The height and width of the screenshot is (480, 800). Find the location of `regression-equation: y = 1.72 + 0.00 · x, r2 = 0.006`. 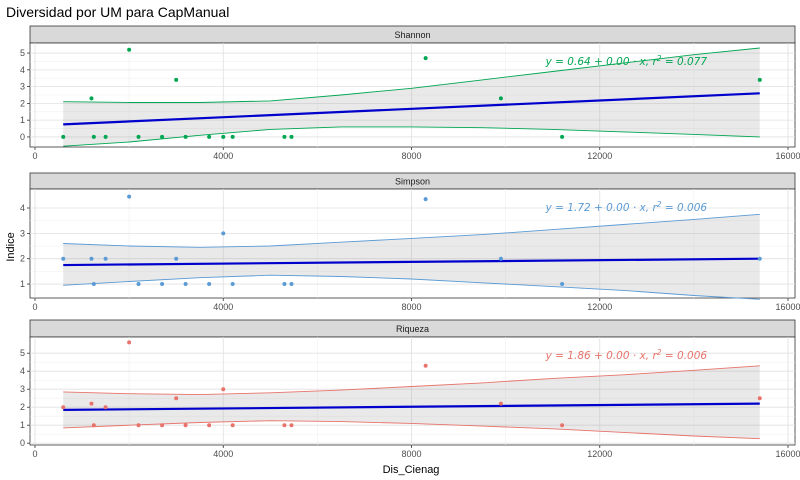

regression-equation: y = 1.72 + 0.00 · x, r2 = 0.006 is located at coordinates (626, 207).